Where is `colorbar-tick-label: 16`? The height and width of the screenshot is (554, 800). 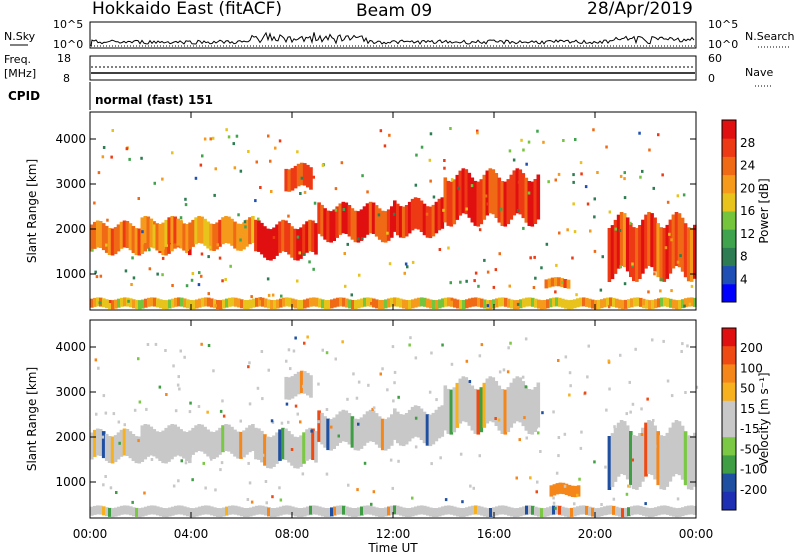 colorbar-tick-label: 16 is located at coordinates (747, 211).